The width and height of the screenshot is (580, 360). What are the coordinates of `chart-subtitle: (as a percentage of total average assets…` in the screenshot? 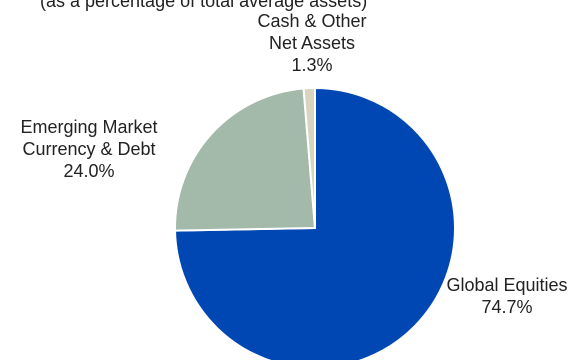 It's located at (204, 5).